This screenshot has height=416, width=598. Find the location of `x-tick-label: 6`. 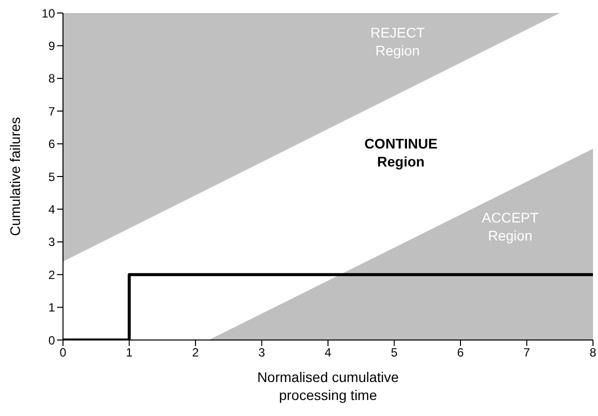

x-tick-label: 6 is located at coordinates (460, 353).